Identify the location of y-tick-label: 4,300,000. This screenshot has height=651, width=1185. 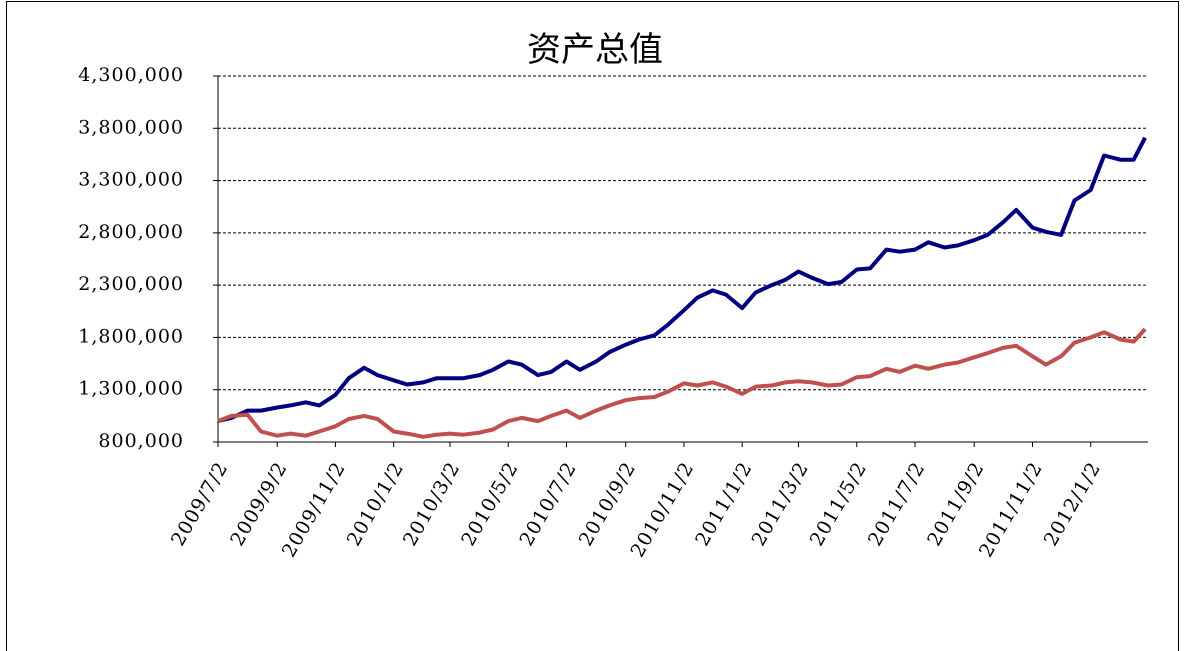
(131, 75).